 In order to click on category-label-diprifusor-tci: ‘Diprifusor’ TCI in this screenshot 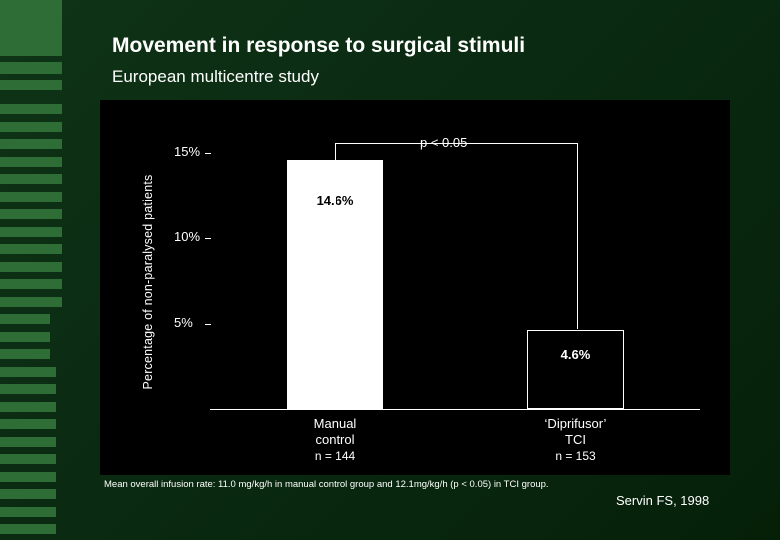, I will do `click(575, 431)`.